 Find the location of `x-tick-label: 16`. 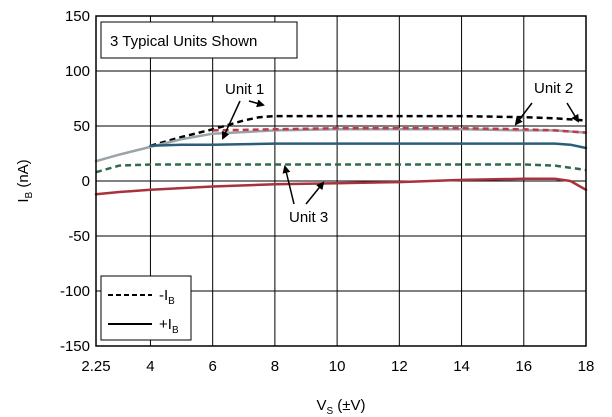

x-tick-label: 16 is located at coordinates (523, 366).